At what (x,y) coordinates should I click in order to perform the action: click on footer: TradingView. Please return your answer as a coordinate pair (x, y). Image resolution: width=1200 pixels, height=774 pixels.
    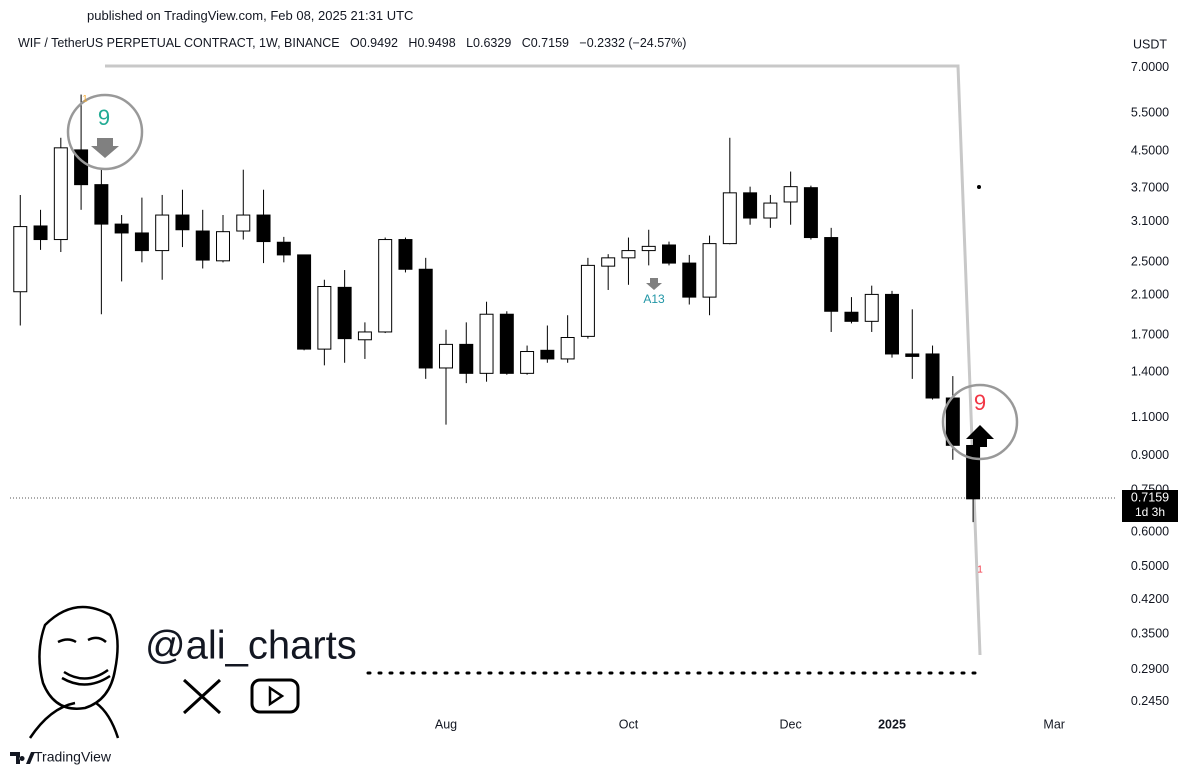
    Looking at the image, I should click on (73, 757).